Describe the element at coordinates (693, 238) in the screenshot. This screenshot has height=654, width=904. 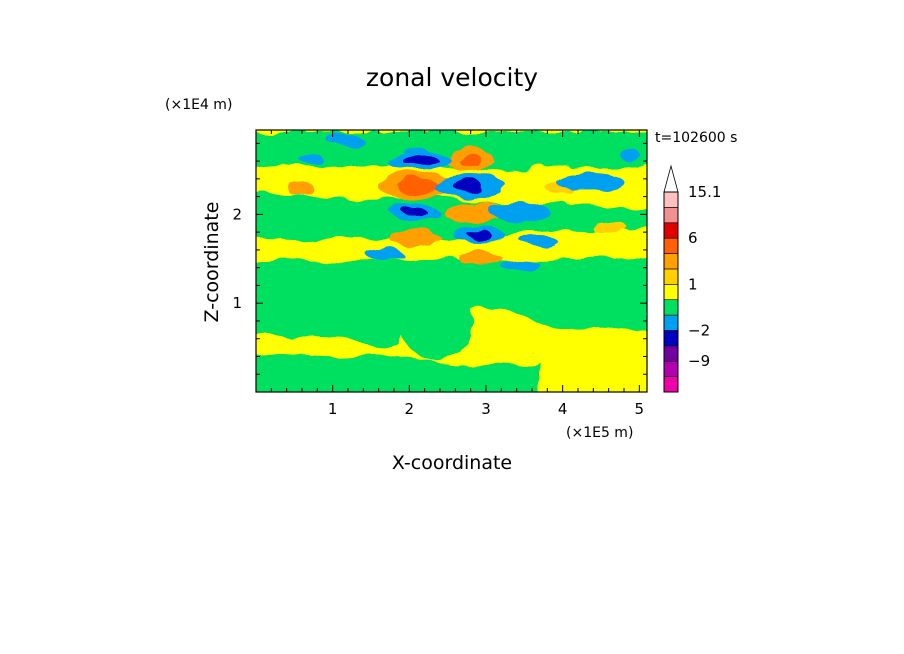
I see `colorbar-label: 6` at that location.